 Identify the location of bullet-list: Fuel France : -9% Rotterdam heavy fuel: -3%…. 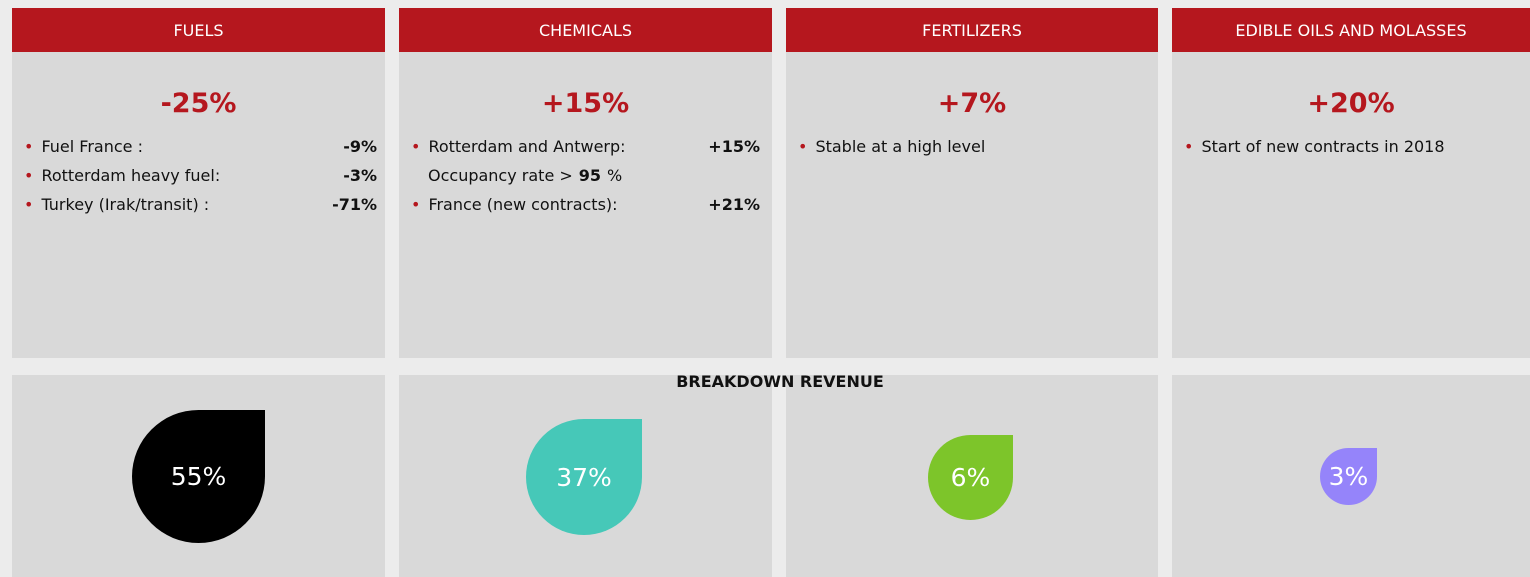
(198, 175).